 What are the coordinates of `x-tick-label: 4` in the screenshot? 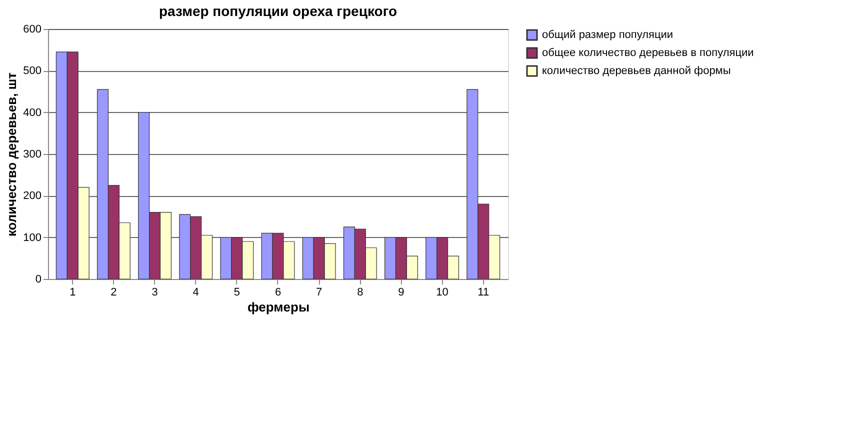 It's located at (195, 292).